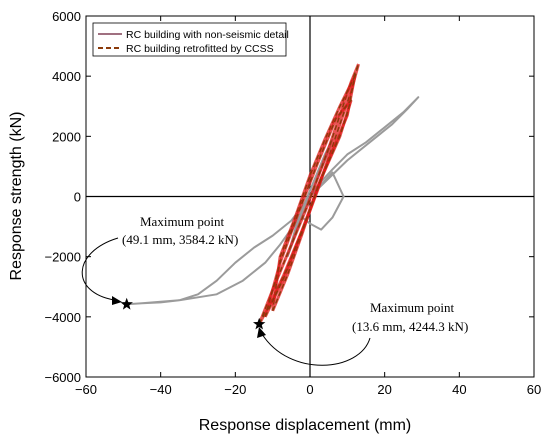  I want to click on annotation-1-title: Maximum point, so click(182, 221).